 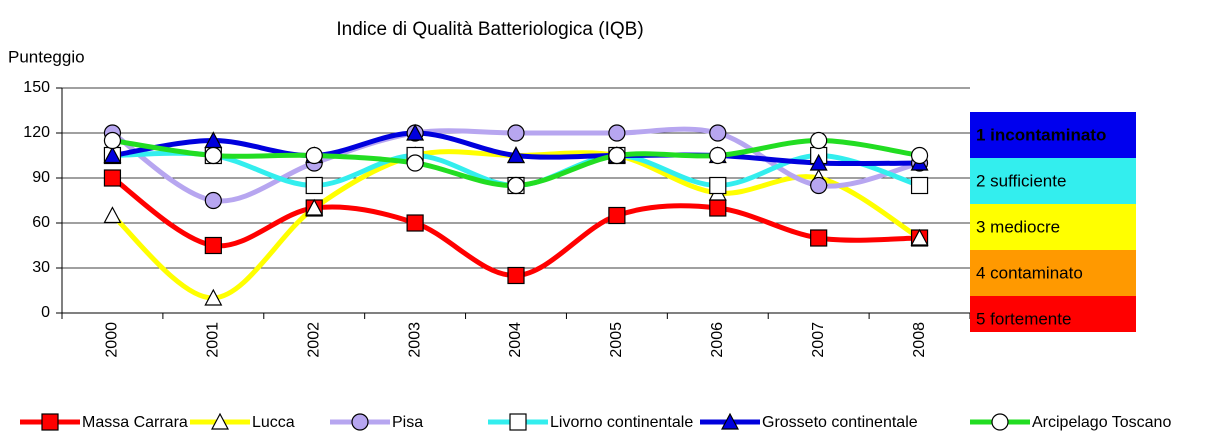 What do you see at coordinates (621, 422) in the screenshot?
I see `legend-label: Livorno continentale` at bounding box center [621, 422].